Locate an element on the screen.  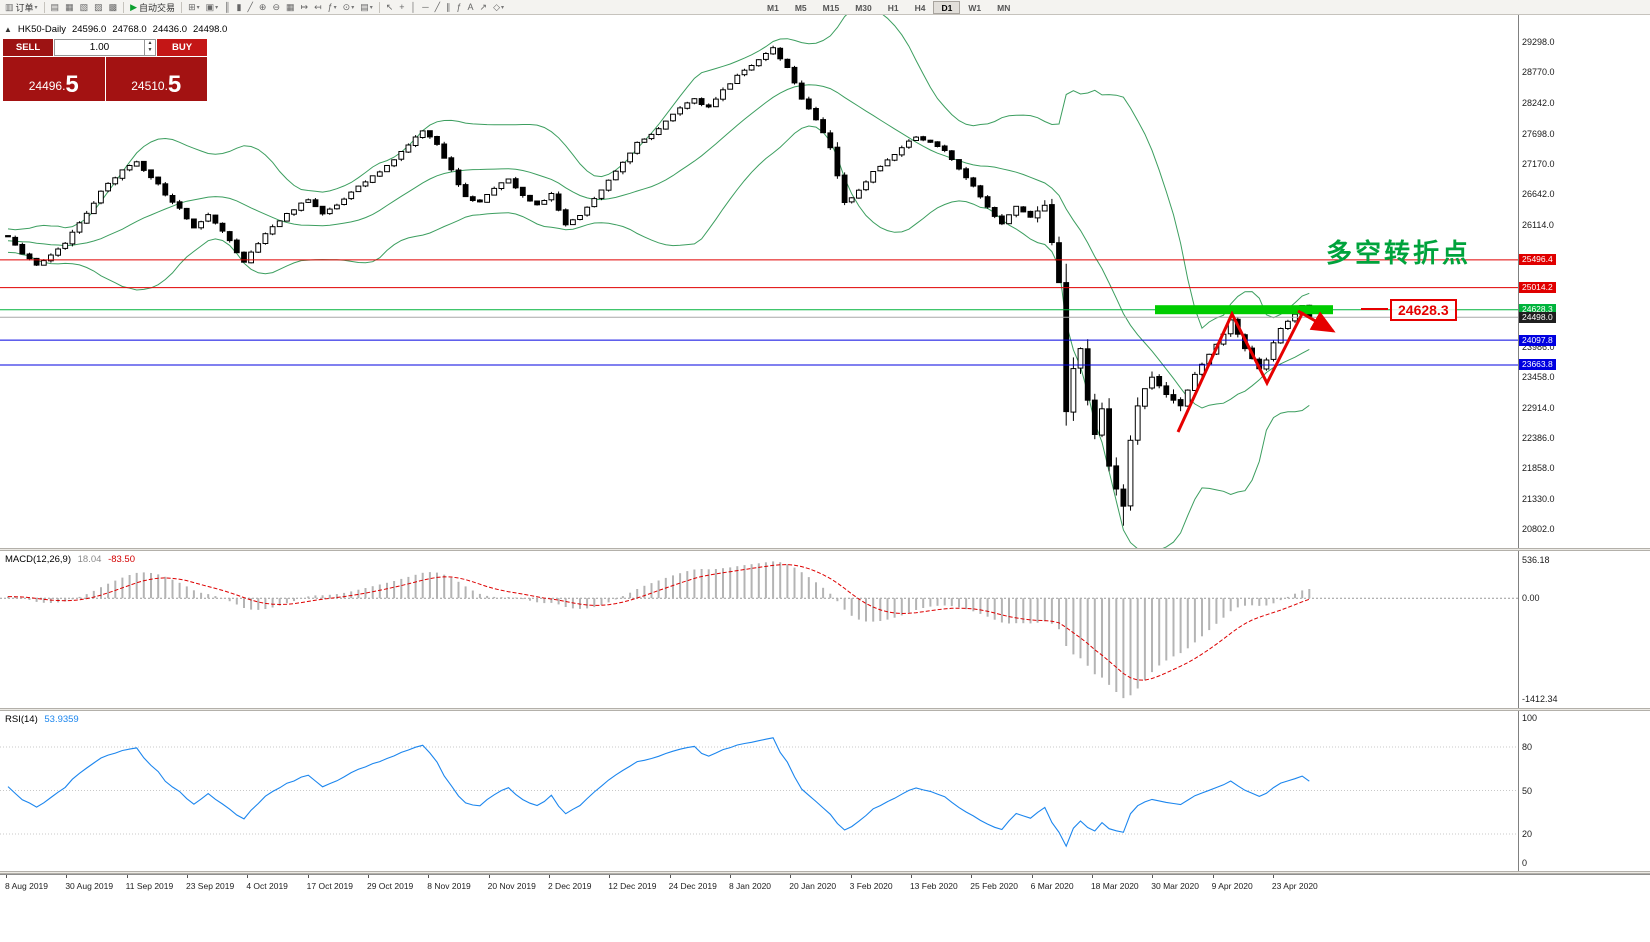
text-icon: A is located at coordinates (471, 7).